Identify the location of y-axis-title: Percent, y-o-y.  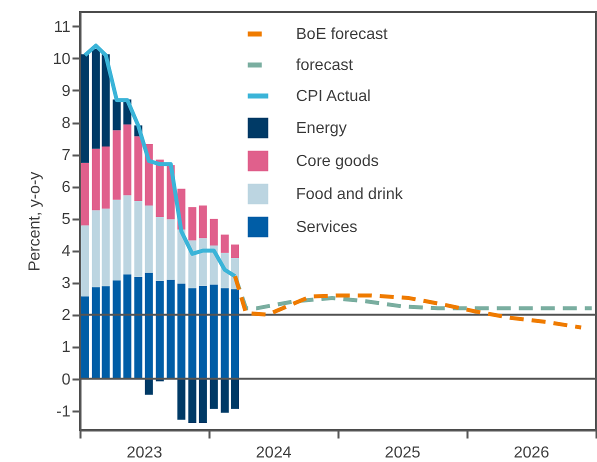
(35, 222).